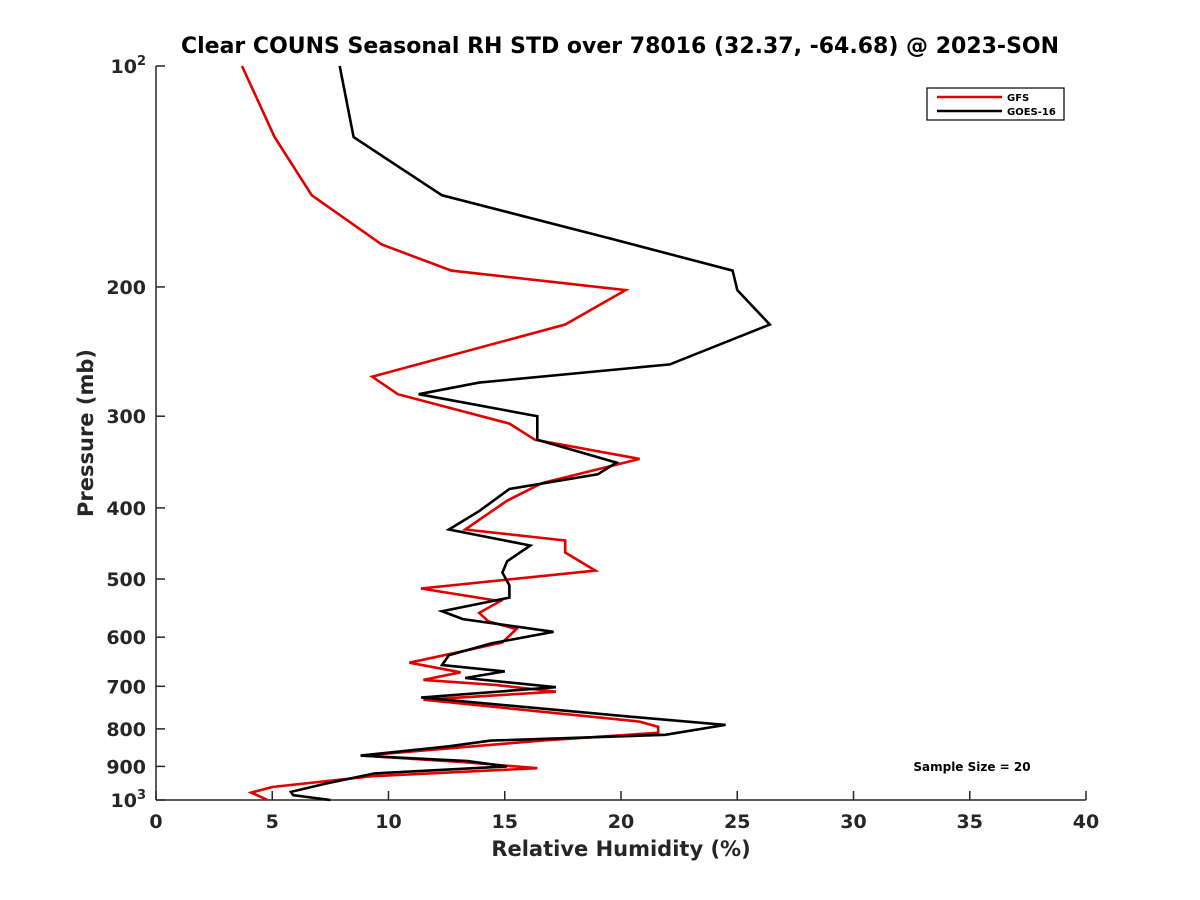 The image size is (1200, 900). I want to click on legend-box, so click(995, 104).